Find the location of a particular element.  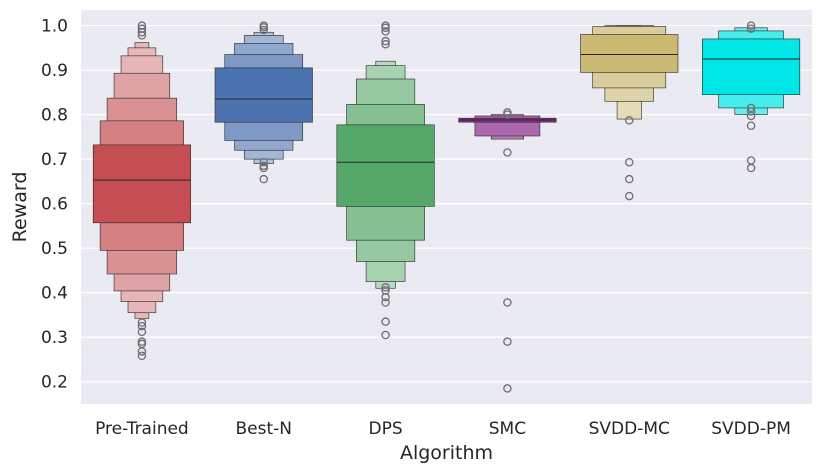

y-axis-title: Reward is located at coordinates (20, 207).